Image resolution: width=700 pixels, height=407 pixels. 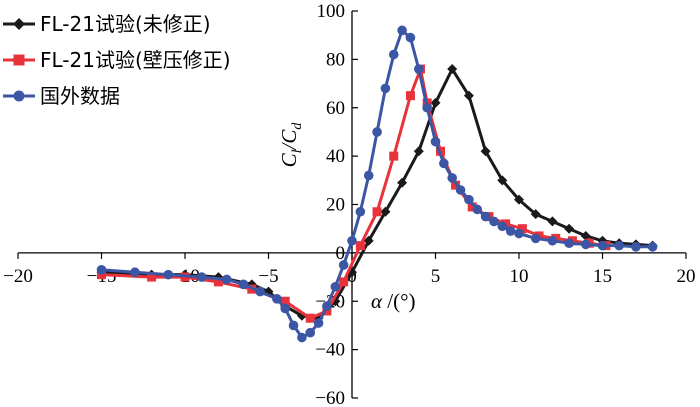 What do you see at coordinates (519, 276) in the screenshot?
I see `x-tick-label: 10` at bounding box center [519, 276].